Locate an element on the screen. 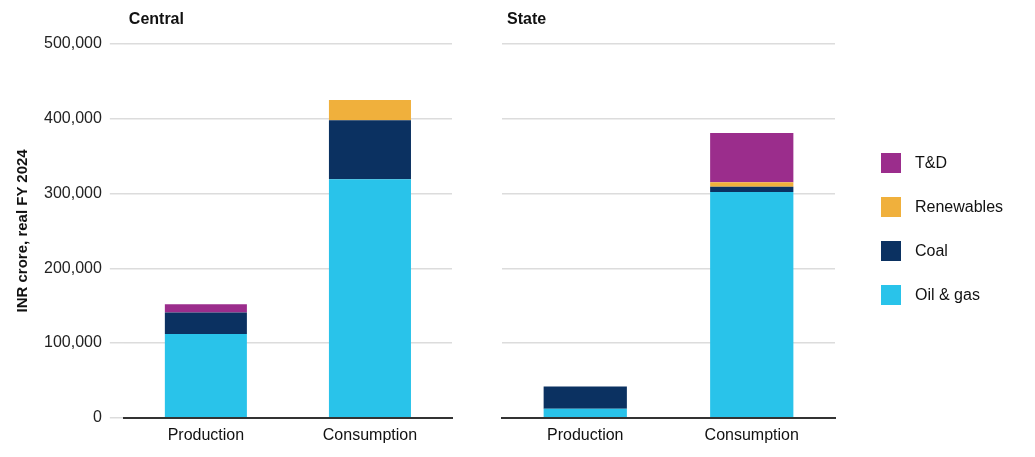  legend-label: Oil & gas is located at coordinates (947, 294).